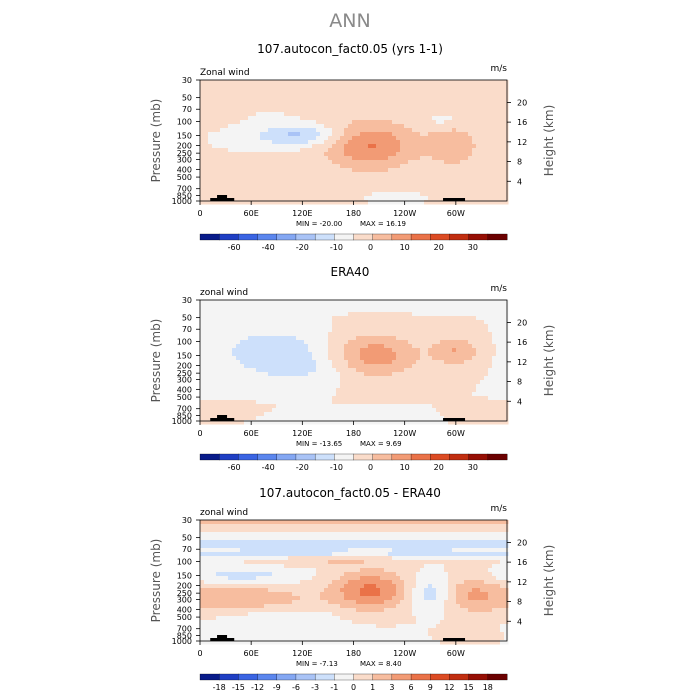 This screenshot has height=700, width=700. Describe the element at coordinates (315, 687) in the screenshot. I see `colorbar-label: -3` at that location.